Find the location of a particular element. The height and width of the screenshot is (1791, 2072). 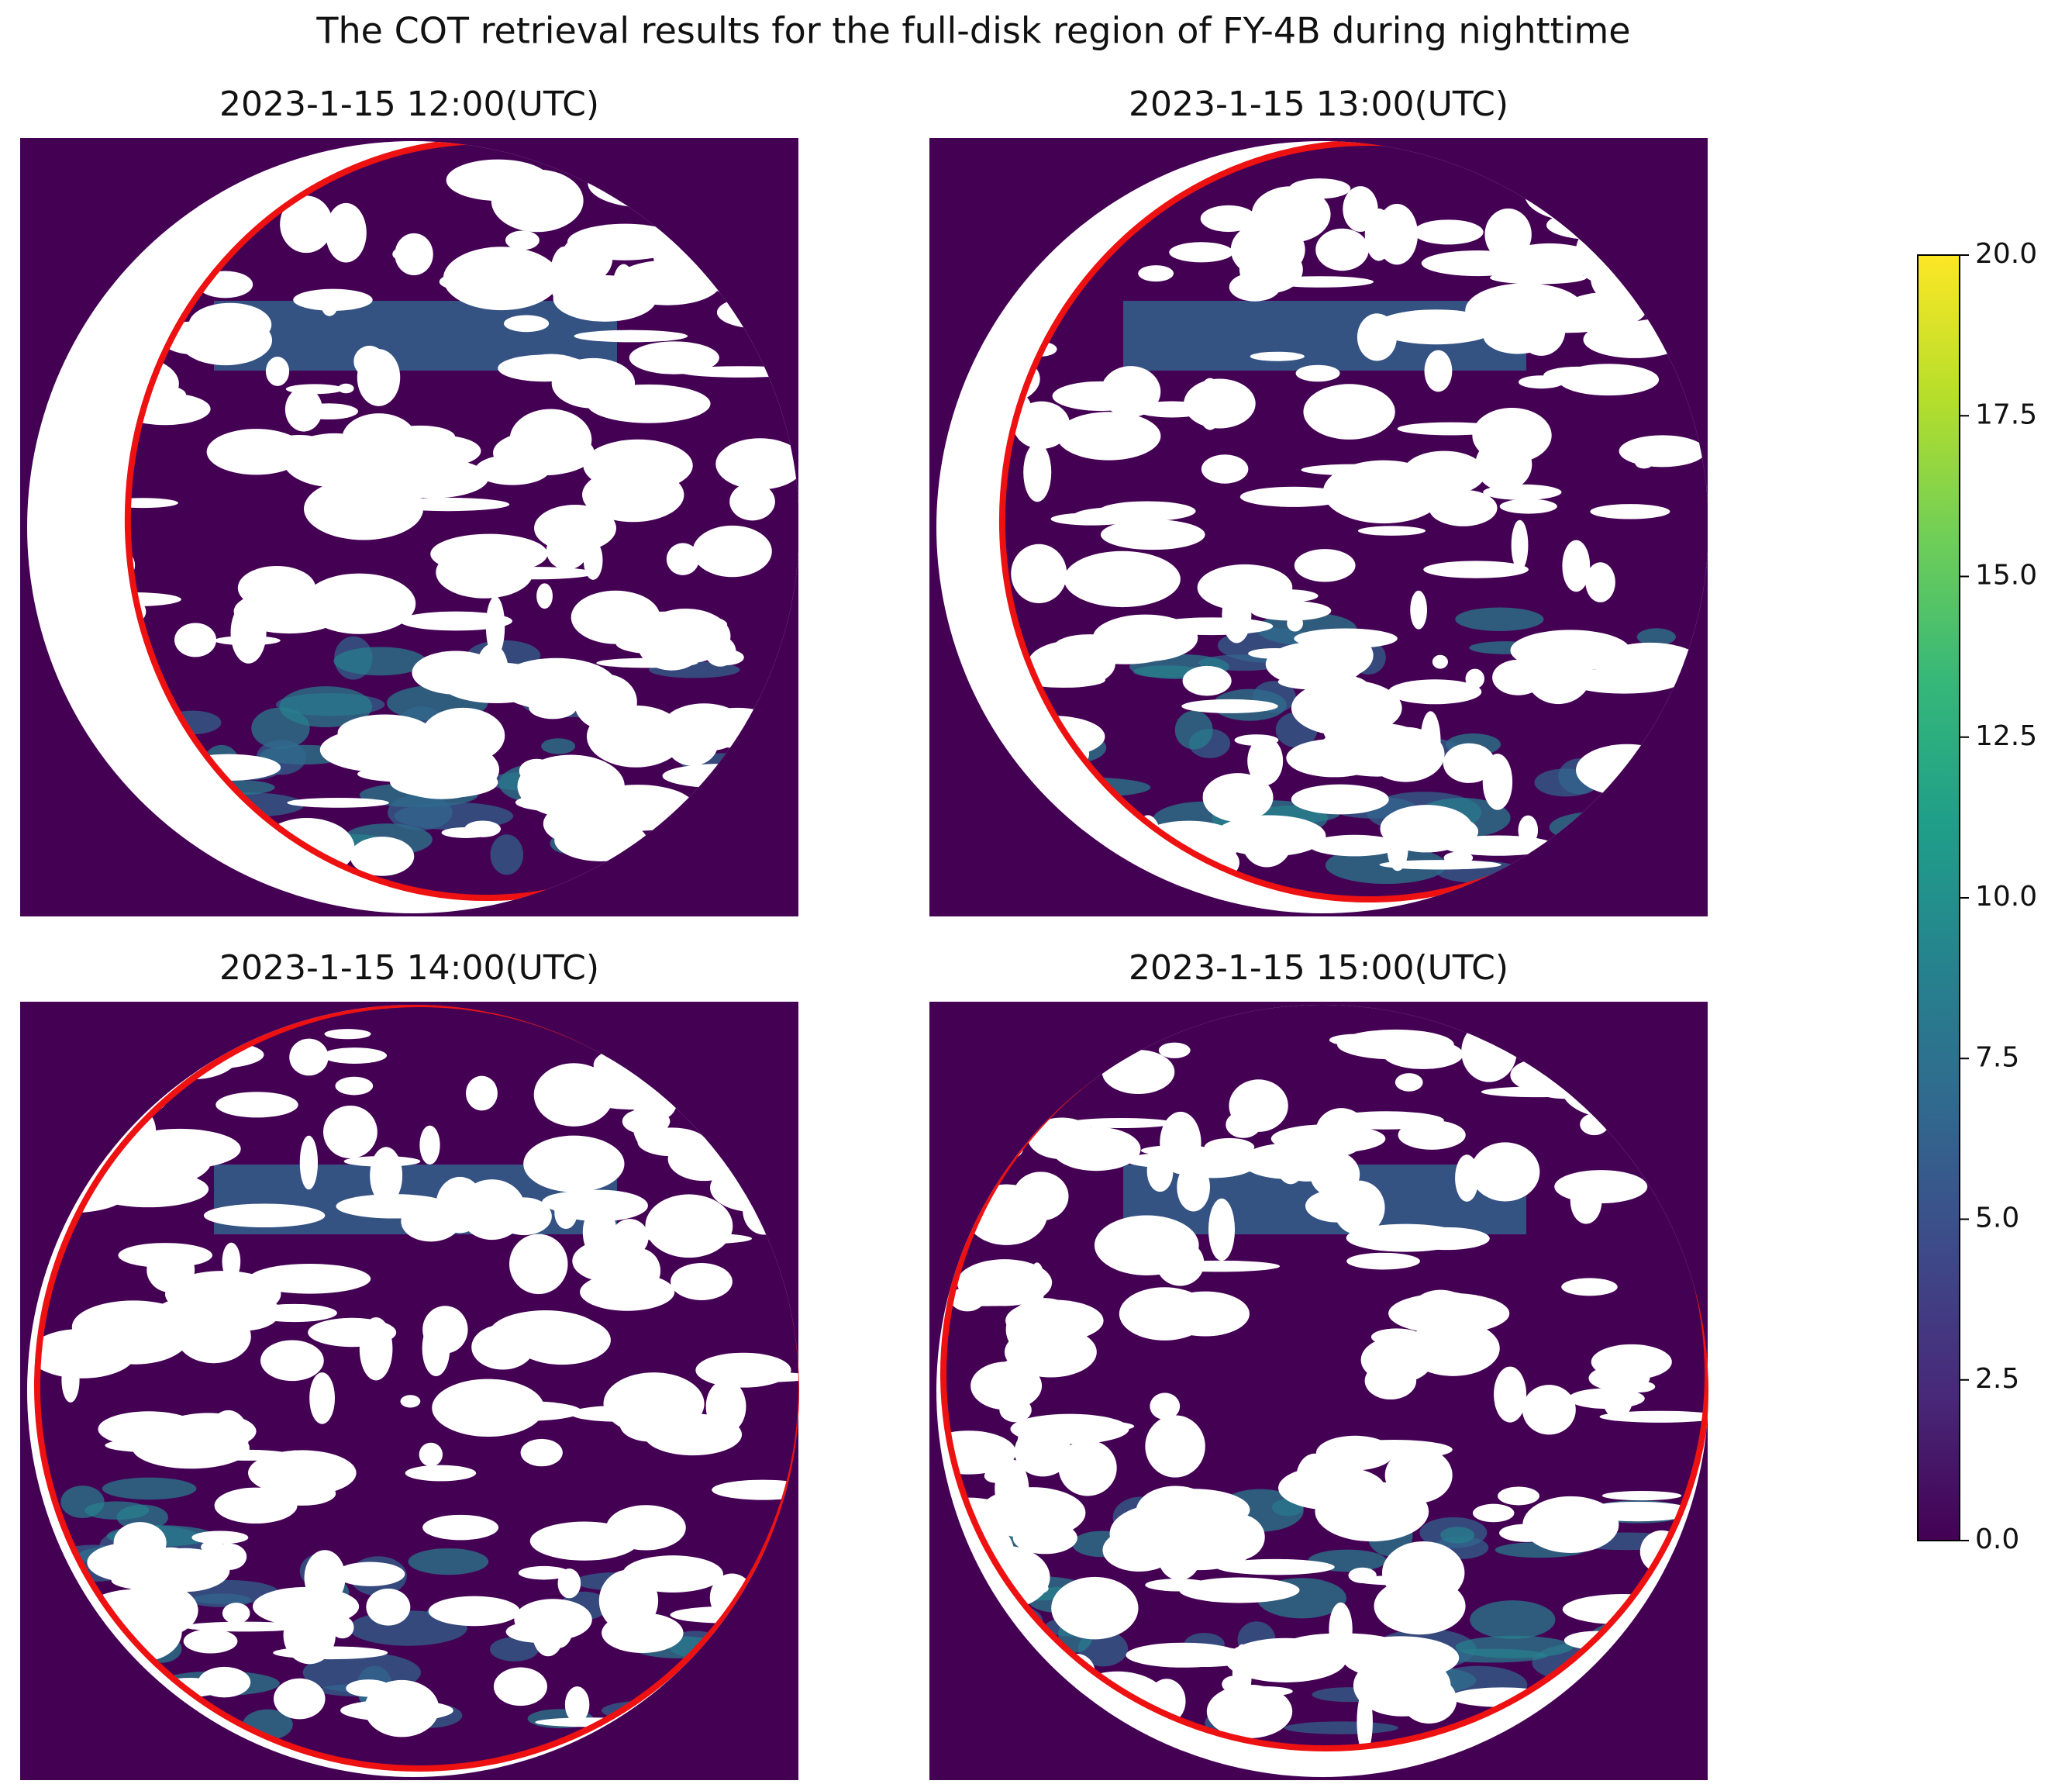

panel-title: 2023-1-15 13:00(UTC) is located at coordinates (1318, 104).